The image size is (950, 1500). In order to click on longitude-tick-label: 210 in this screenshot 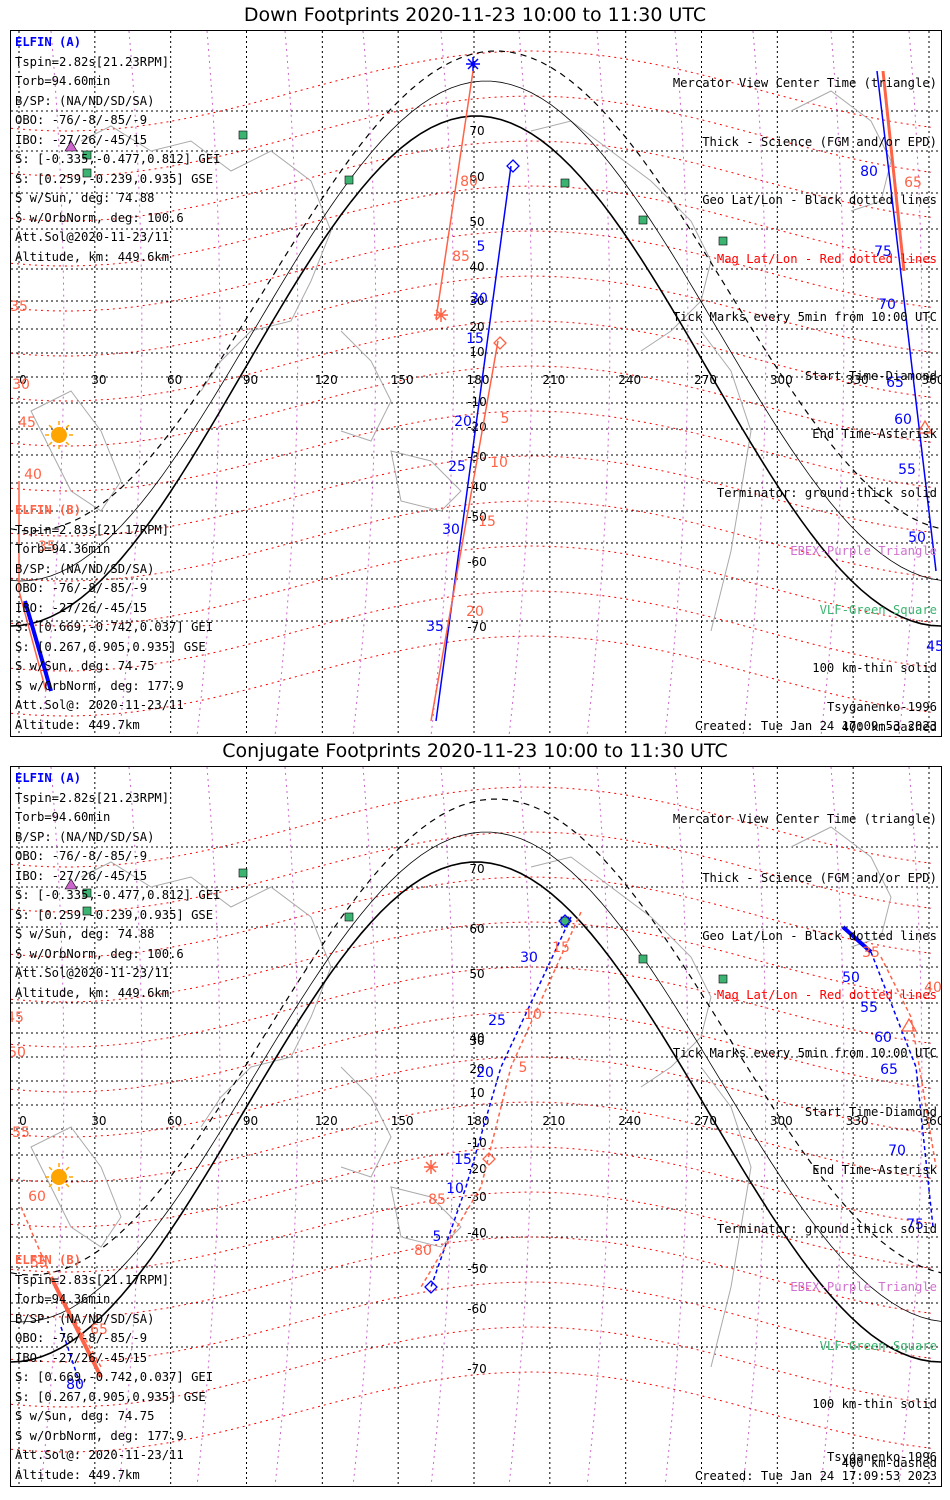, I will do `click(553, 1121)`.